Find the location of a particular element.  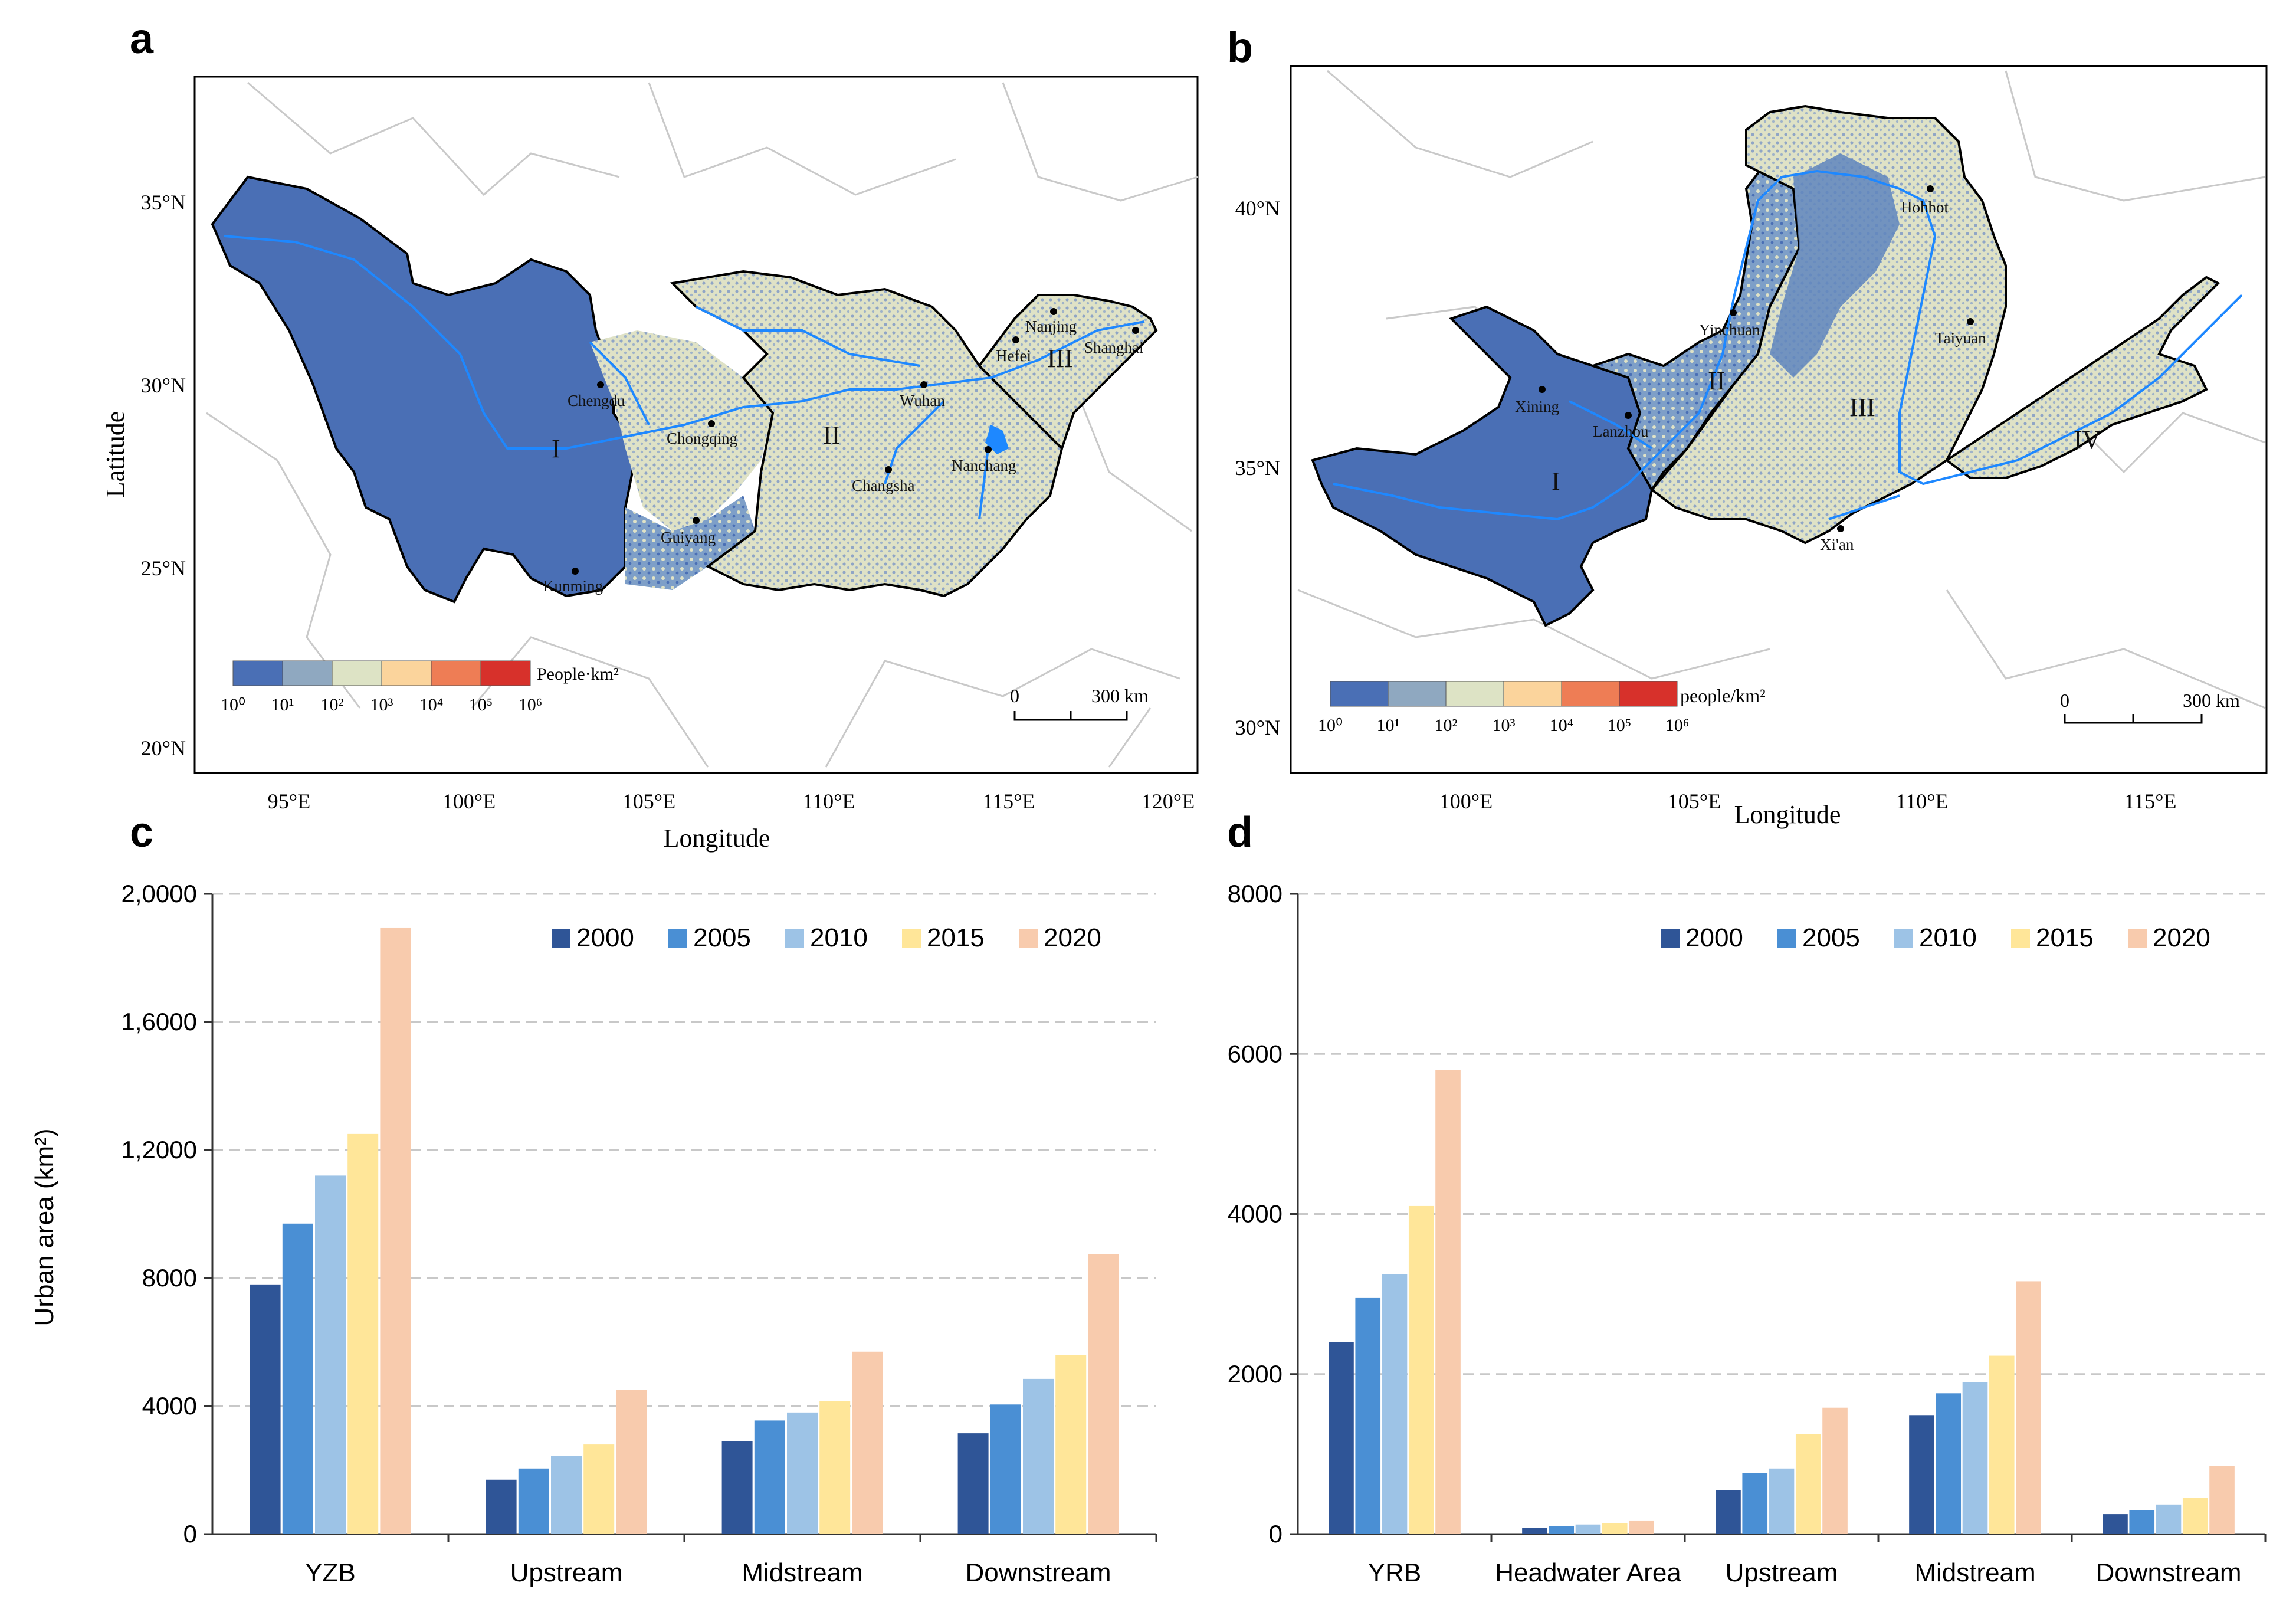

bar-downstream-2010 is located at coordinates (2169, 1519).